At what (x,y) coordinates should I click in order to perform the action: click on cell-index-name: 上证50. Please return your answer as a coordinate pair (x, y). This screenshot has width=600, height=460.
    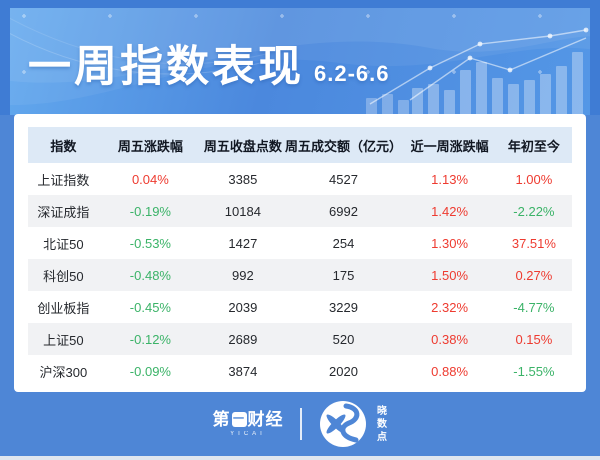
    Looking at the image, I should click on (63, 339).